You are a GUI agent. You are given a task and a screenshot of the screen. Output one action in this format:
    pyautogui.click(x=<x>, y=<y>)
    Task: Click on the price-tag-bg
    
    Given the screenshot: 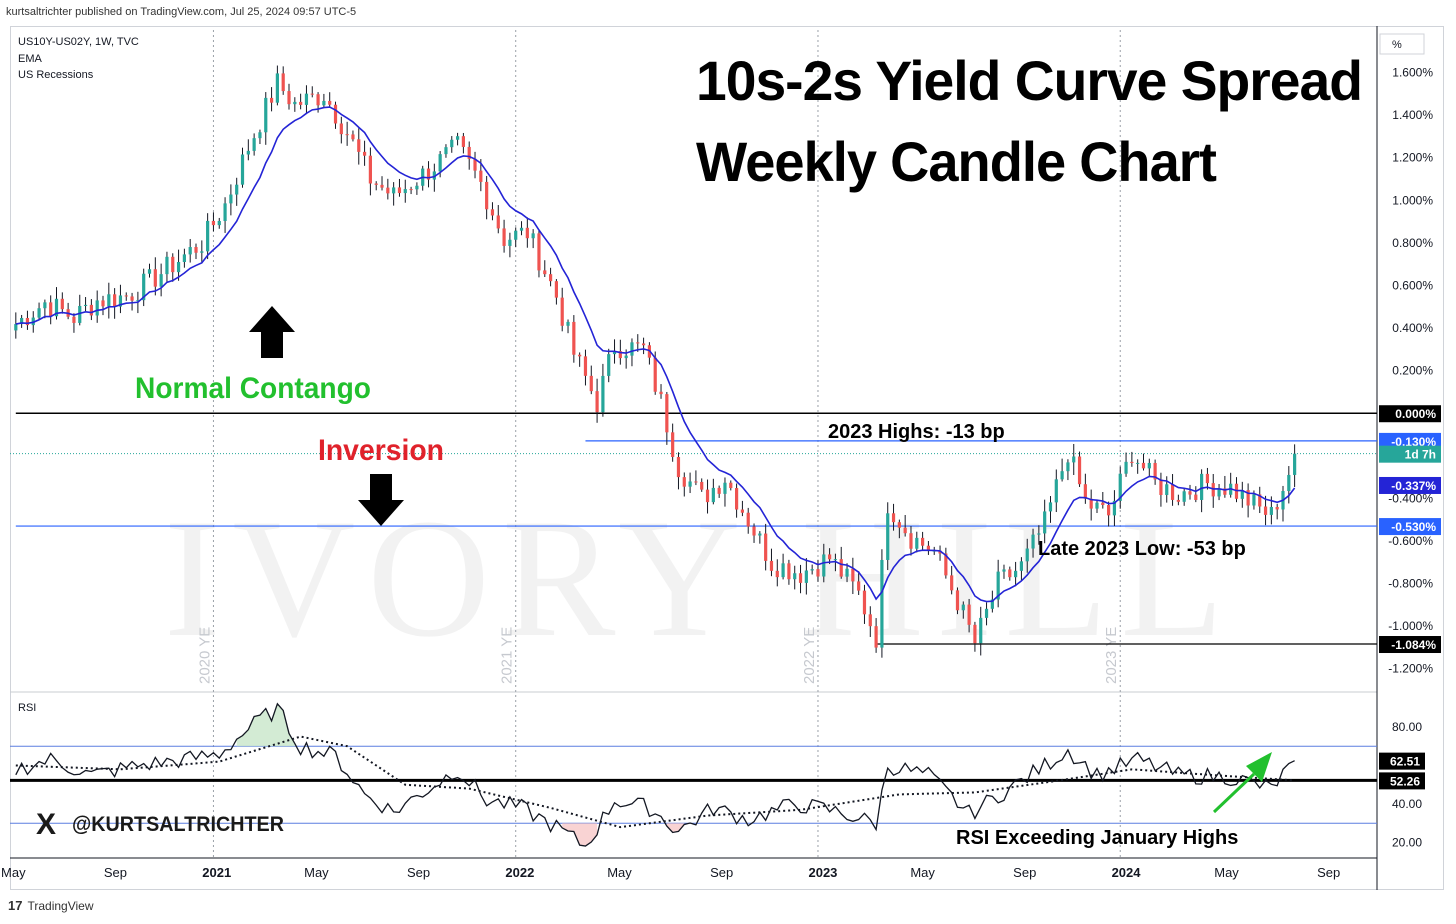 What is the action you would take?
    pyautogui.click(x=1410, y=527)
    